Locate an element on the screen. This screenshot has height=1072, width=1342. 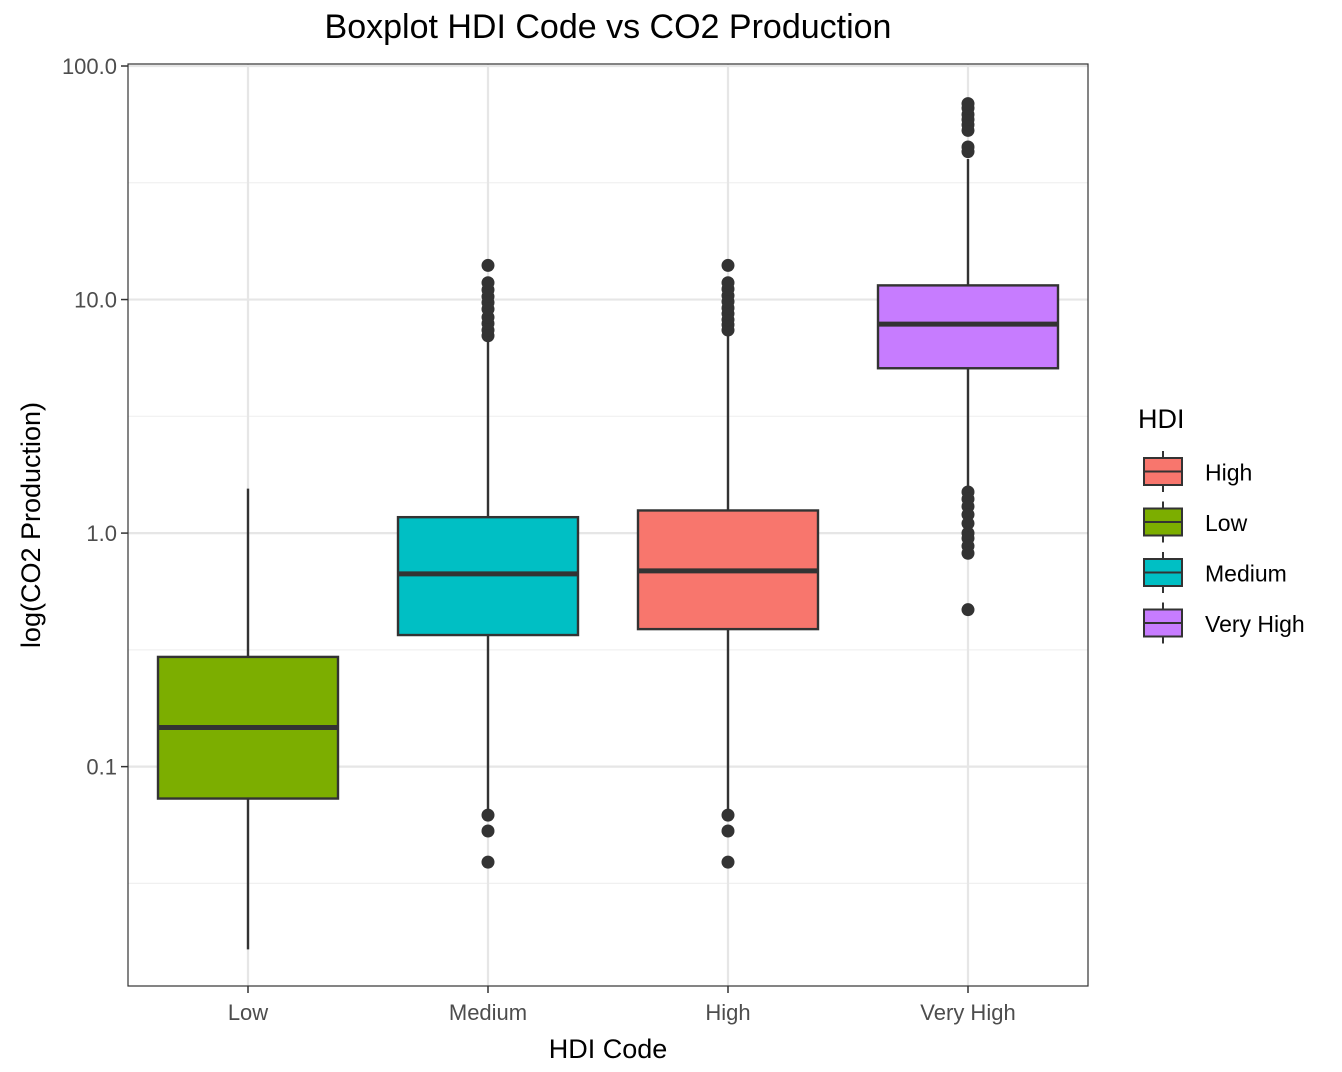
legend-label: High is located at coordinates (1228, 473).